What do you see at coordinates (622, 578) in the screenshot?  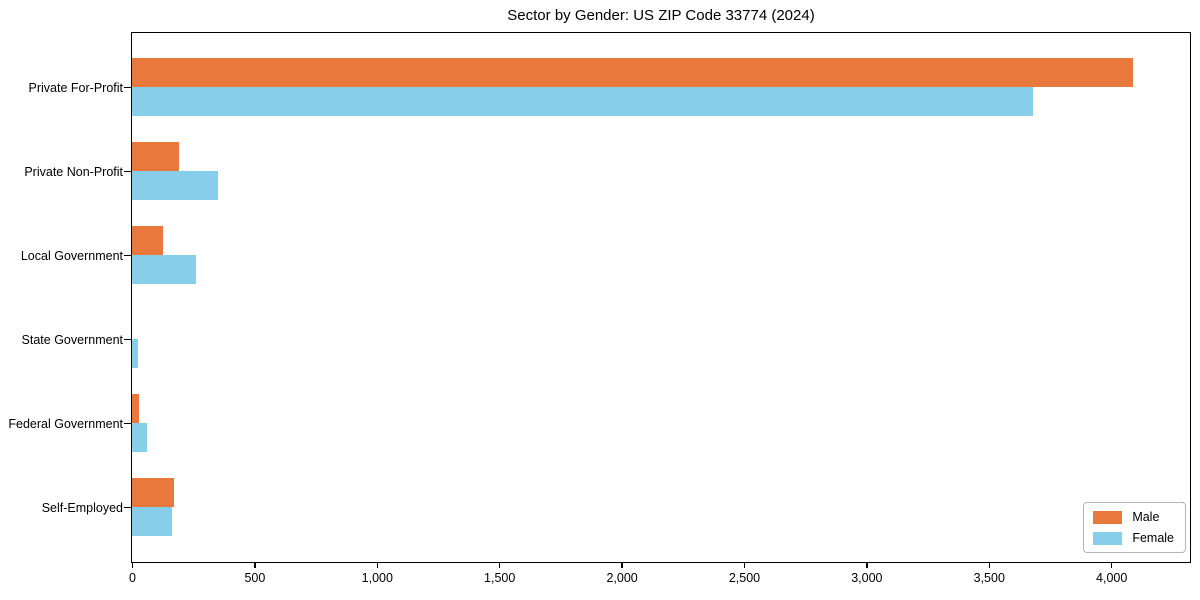 I see `x-tick-label: 2,000` at bounding box center [622, 578].